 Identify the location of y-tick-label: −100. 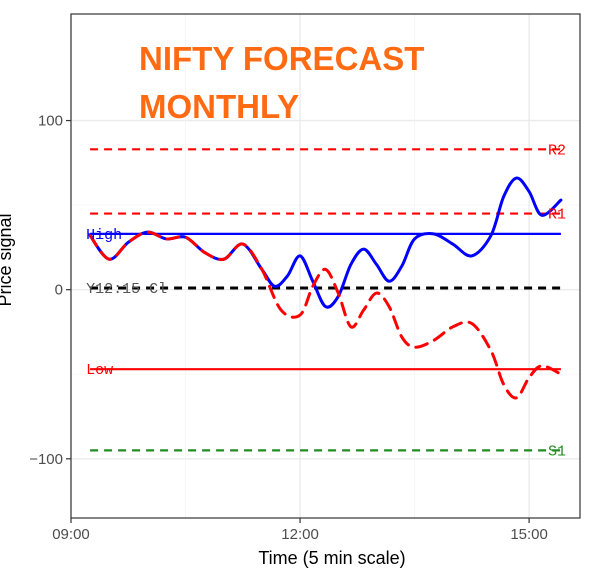
(46, 459).